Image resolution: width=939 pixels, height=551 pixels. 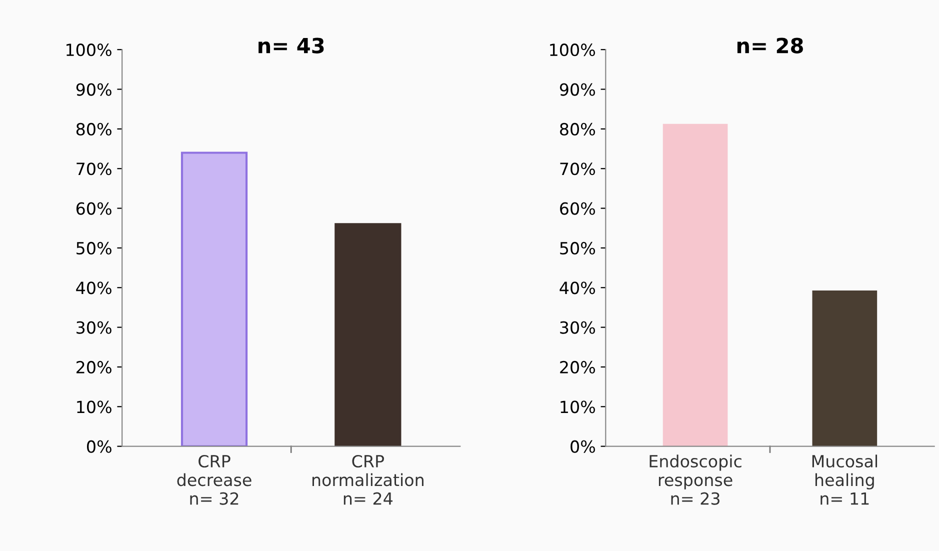 I want to click on x-tick-label: CRP normalization n= 24, so click(x=368, y=479).